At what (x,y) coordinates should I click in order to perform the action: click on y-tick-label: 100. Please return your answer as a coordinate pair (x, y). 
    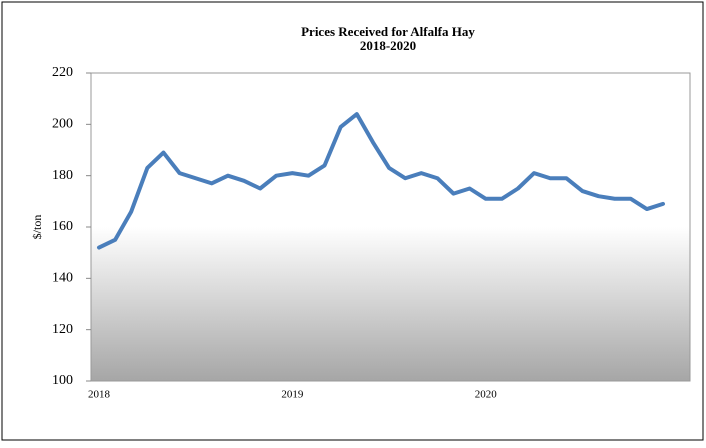
    Looking at the image, I should click on (62, 380).